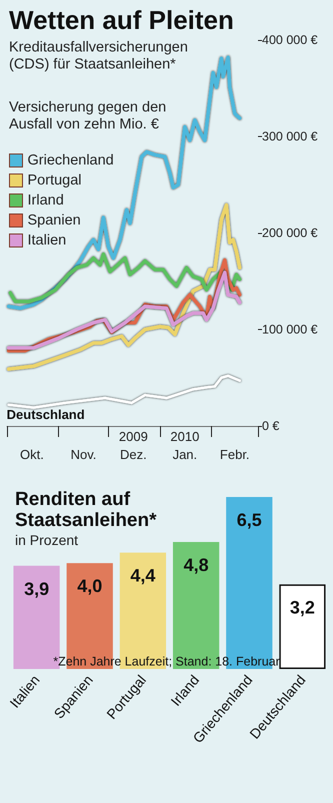 The height and width of the screenshot is (803, 333). What do you see at coordinates (290, 40) in the screenshot?
I see `y-tick-label: 400 000 €` at bounding box center [290, 40].